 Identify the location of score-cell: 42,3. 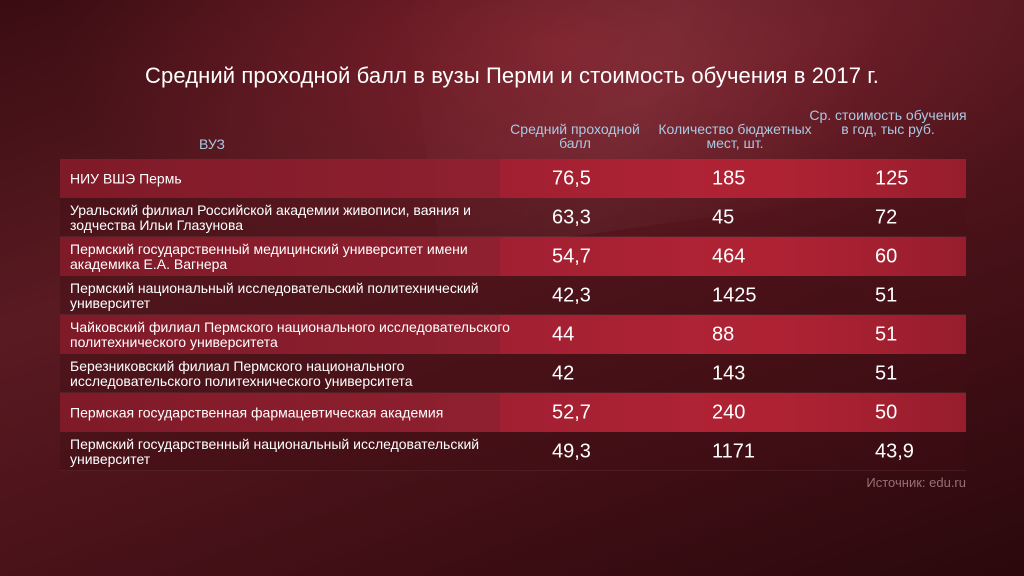
(571, 295).